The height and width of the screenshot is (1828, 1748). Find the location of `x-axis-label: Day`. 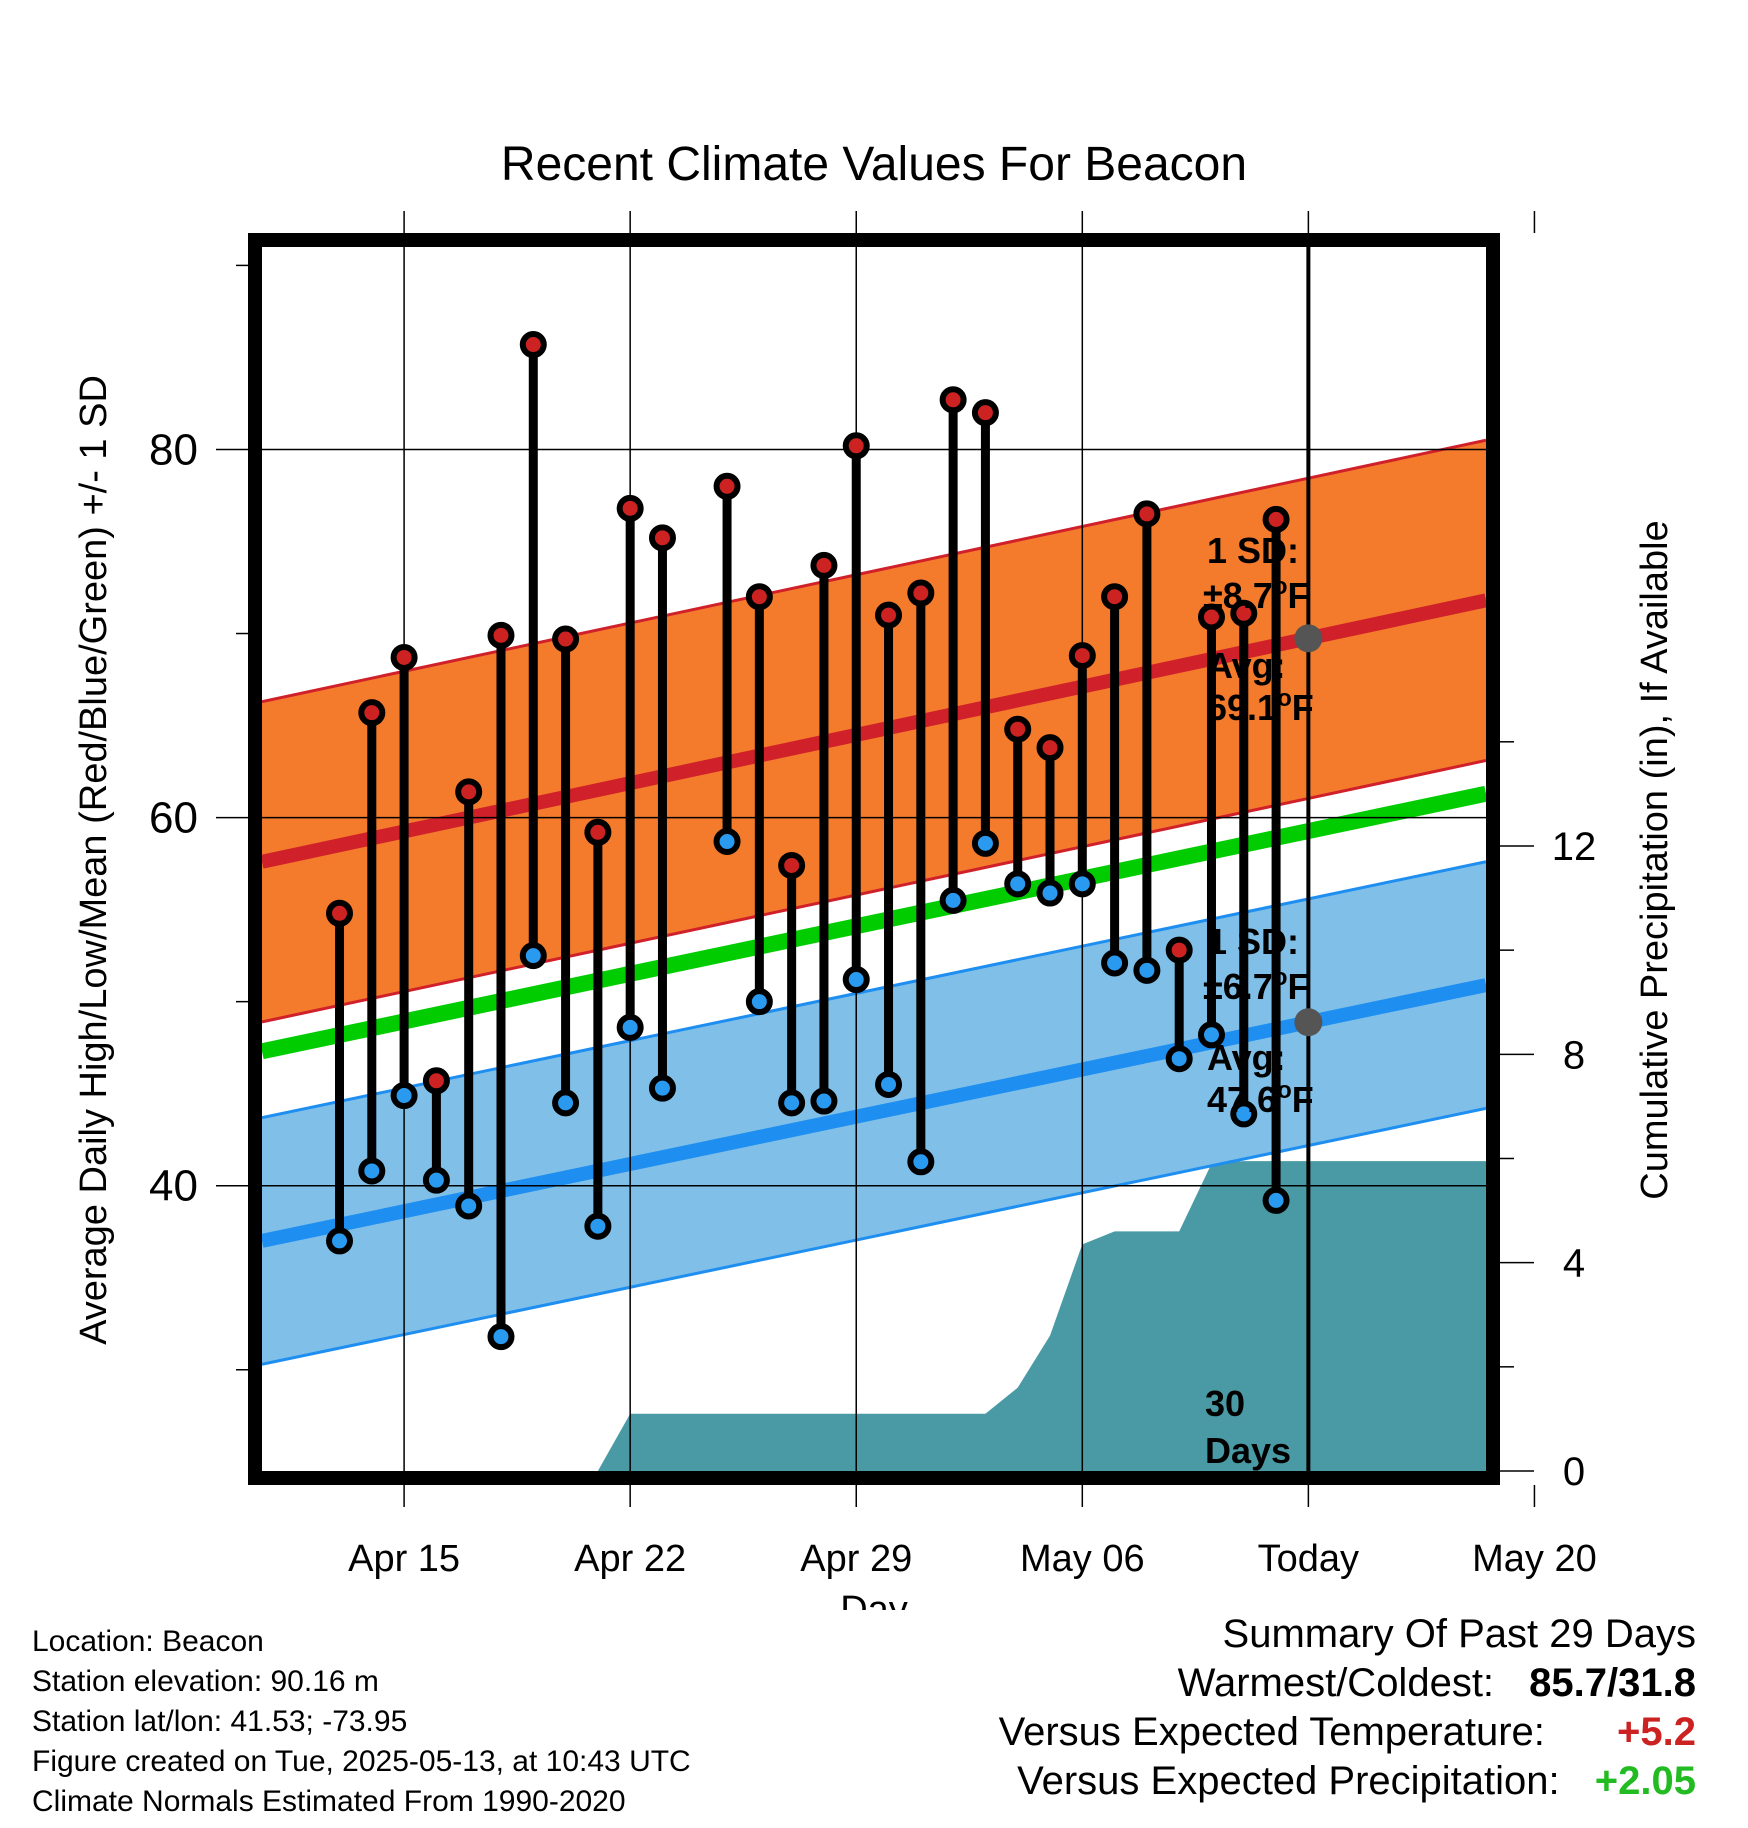

x-axis-label: Day is located at coordinates (874, 1599).